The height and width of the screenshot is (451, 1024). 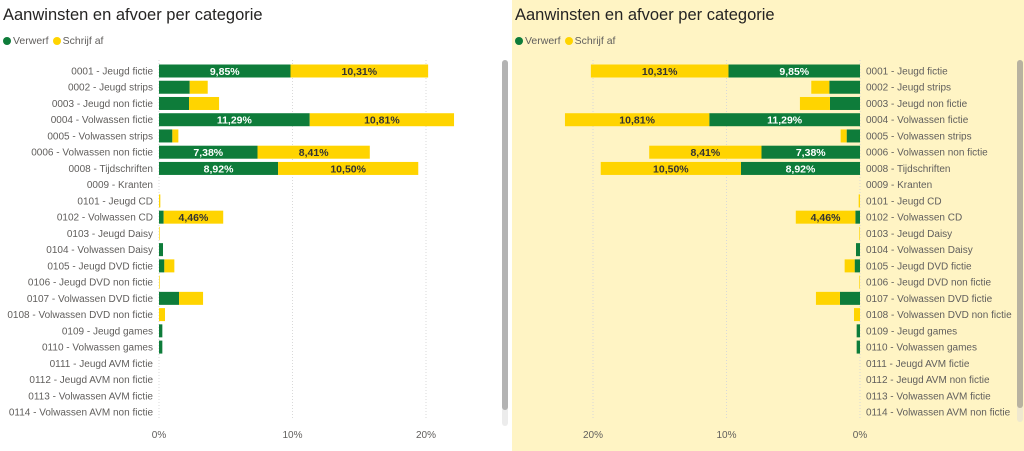 I want to click on data-label-schrijf-af: 10,81%, so click(x=637, y=121).